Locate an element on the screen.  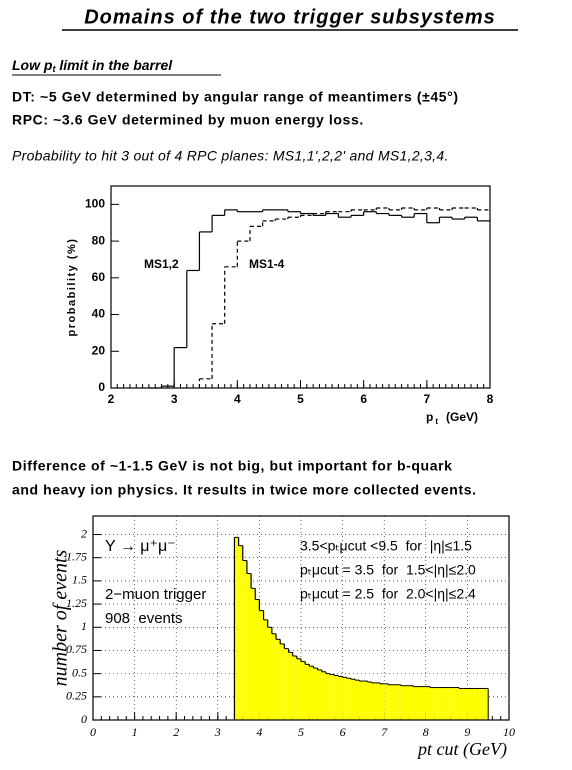
y-tick-label: 40 is located at coordinates (99, 314).